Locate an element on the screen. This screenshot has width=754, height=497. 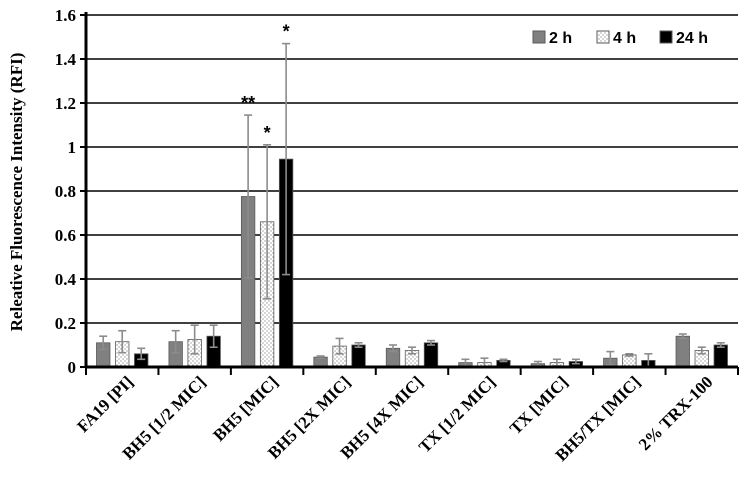
x-category-label: BH5 [MIC] is located at coordinates (245, 408).